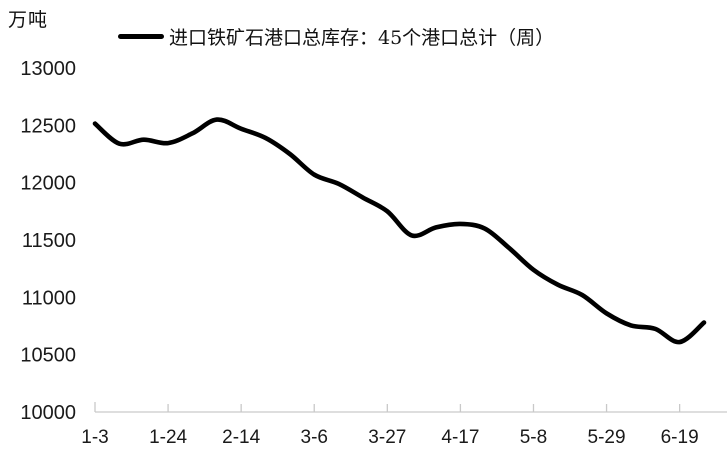 This screenshot has width=727, height=465. Describe the element at coordinates (362, 37) in the screenshot. I see `legend-label: 进口铁矿石港口总库存：45个港口总计（周）` at that location.